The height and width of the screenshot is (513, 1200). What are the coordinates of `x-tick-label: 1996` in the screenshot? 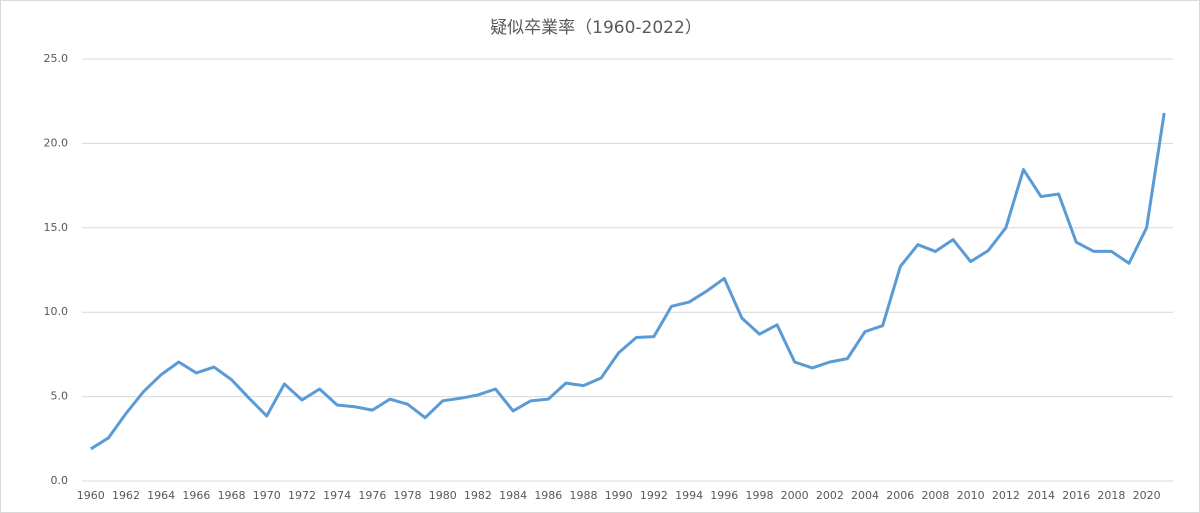 It's located at (724, 495).